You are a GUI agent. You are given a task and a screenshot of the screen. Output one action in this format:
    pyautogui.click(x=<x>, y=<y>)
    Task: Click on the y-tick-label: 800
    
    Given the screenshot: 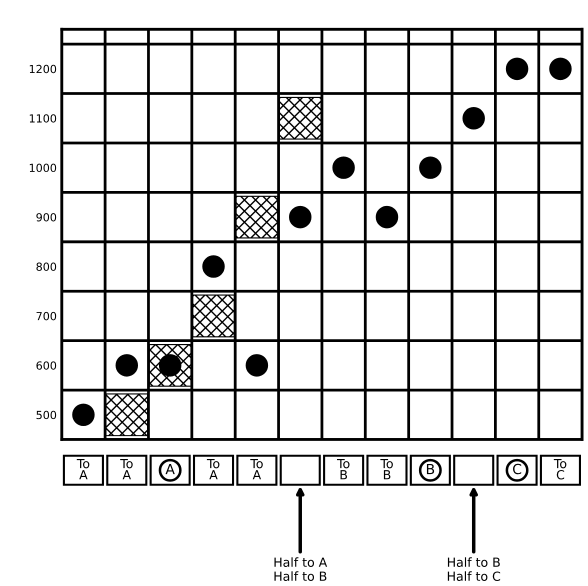 What is the action you would take?
    pyautogui.click(x=46, y=266)
    